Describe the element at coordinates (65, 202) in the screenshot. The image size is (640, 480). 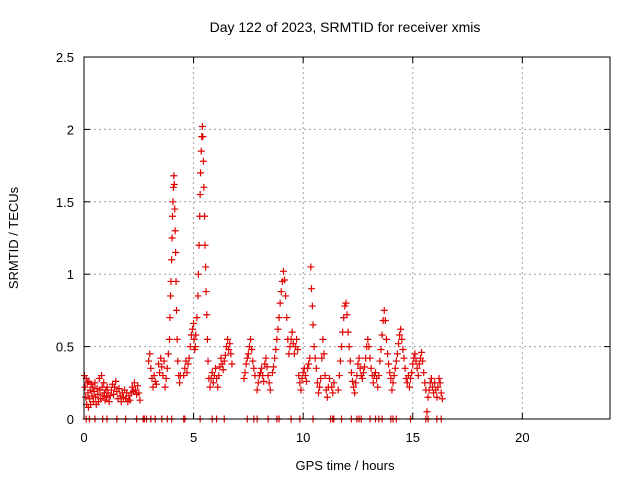
I see `y-tick-label: 1.5` at that location.